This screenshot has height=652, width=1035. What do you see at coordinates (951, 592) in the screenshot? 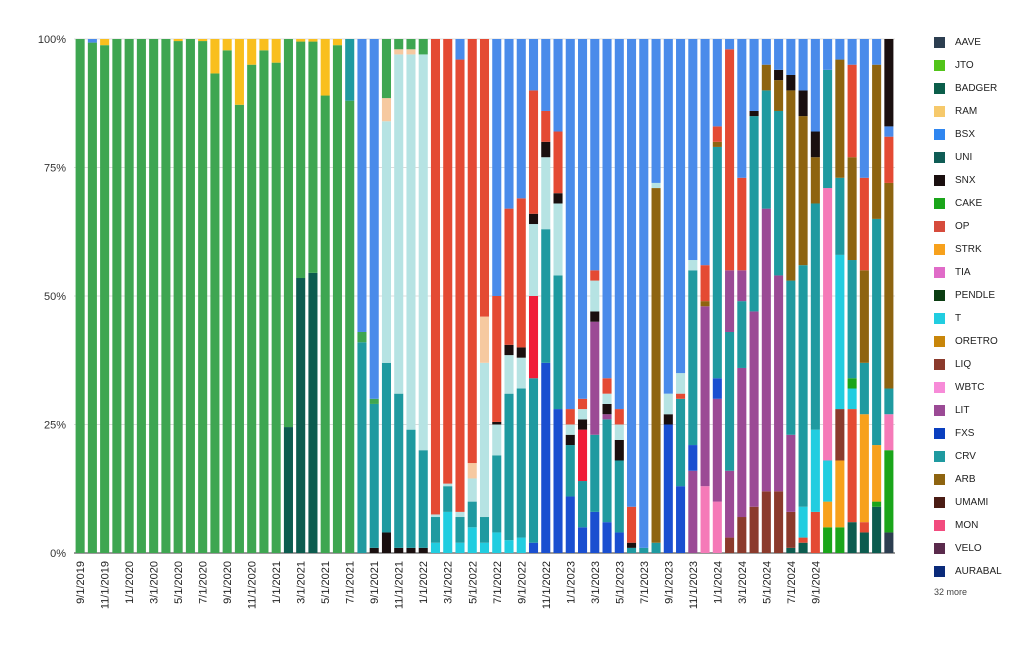
I see `legend-more-link: 32 more` at bounding box center [951, 592].